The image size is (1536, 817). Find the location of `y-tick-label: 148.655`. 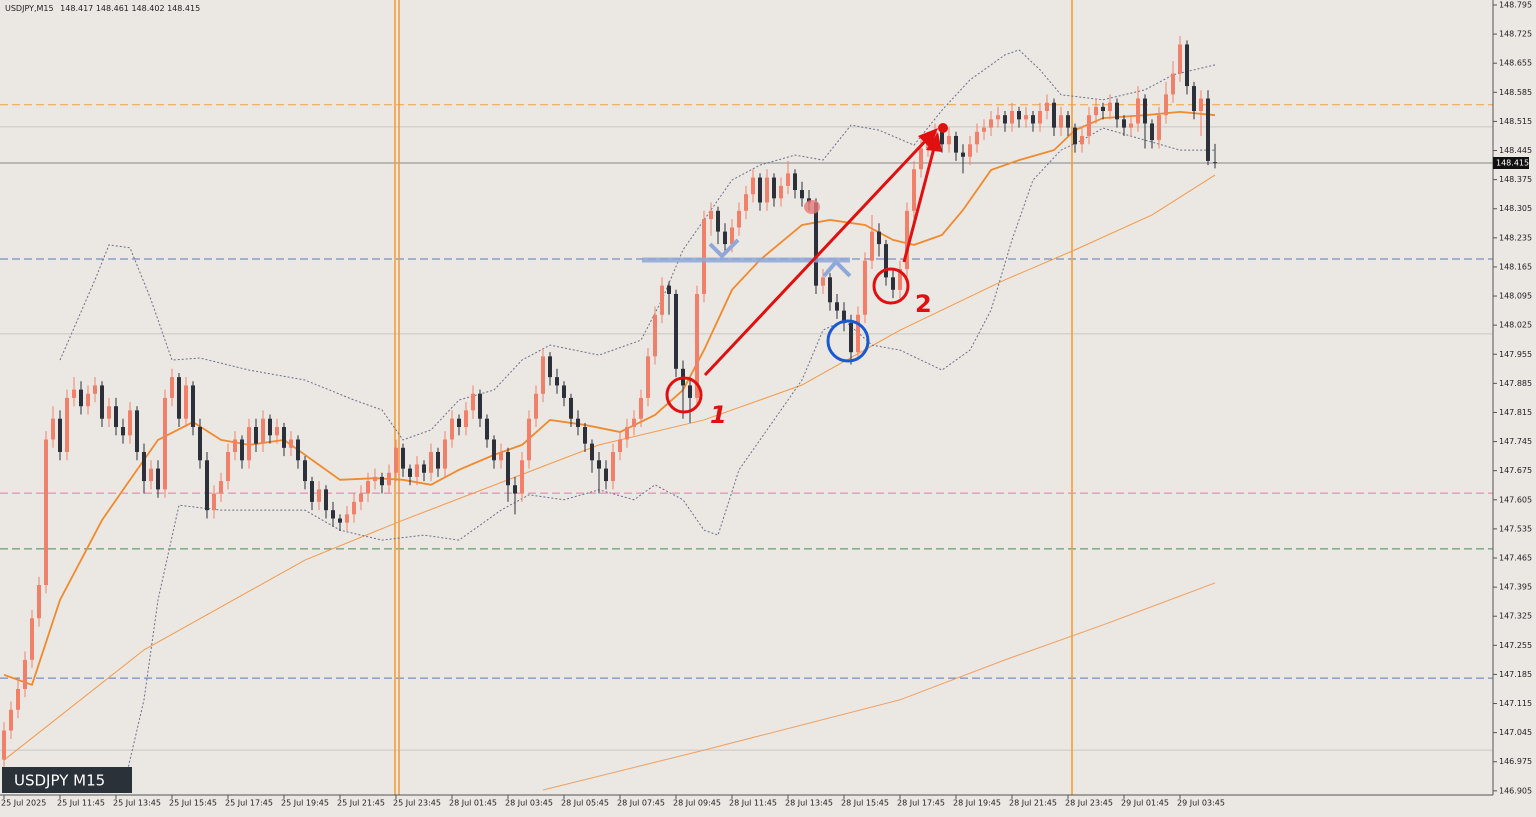

y-tick-label: 148.655 is located at coordinates (1515, 63).